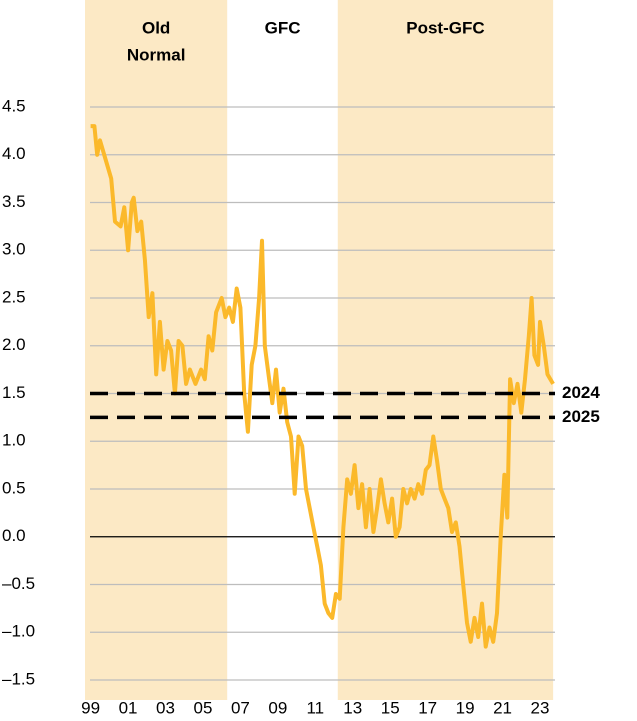 Image resolution: width=637 pixels, height=721 pixels. Describe the element at coordinates (14, 296) in the screenshot. I see `y-tick-label: 2.5` at that location.